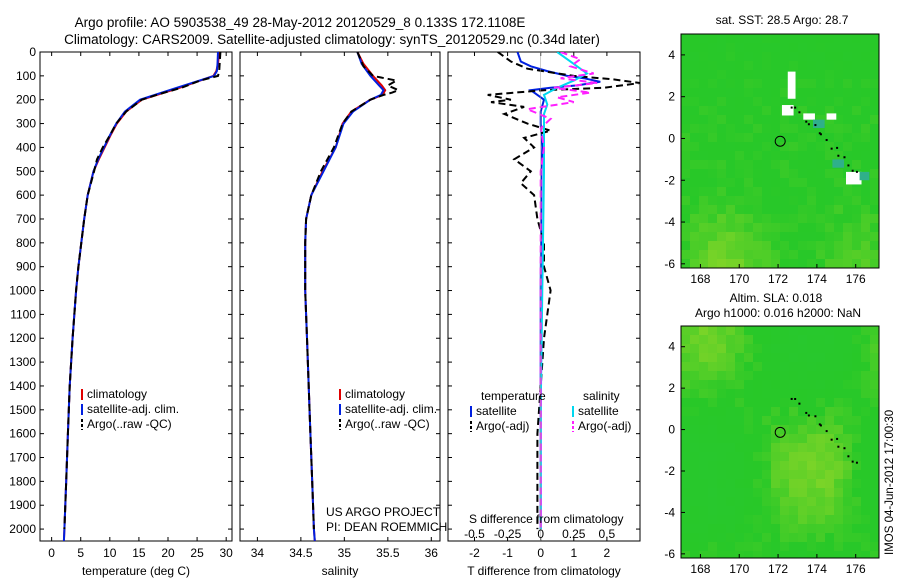 The image size is (900, 580). I want to click on no-data-patch, so click(854, 178).